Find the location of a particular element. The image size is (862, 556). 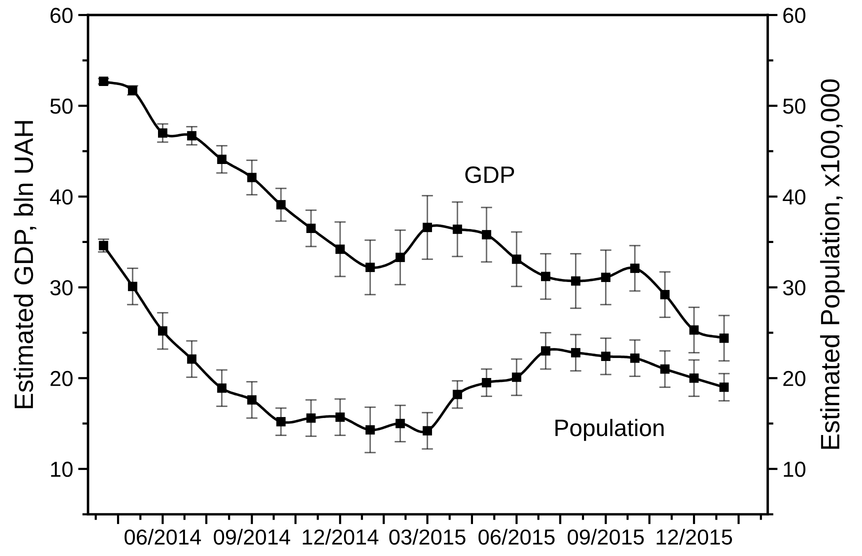

y2-tick-label: 40 is located at coordinates (794, 197).